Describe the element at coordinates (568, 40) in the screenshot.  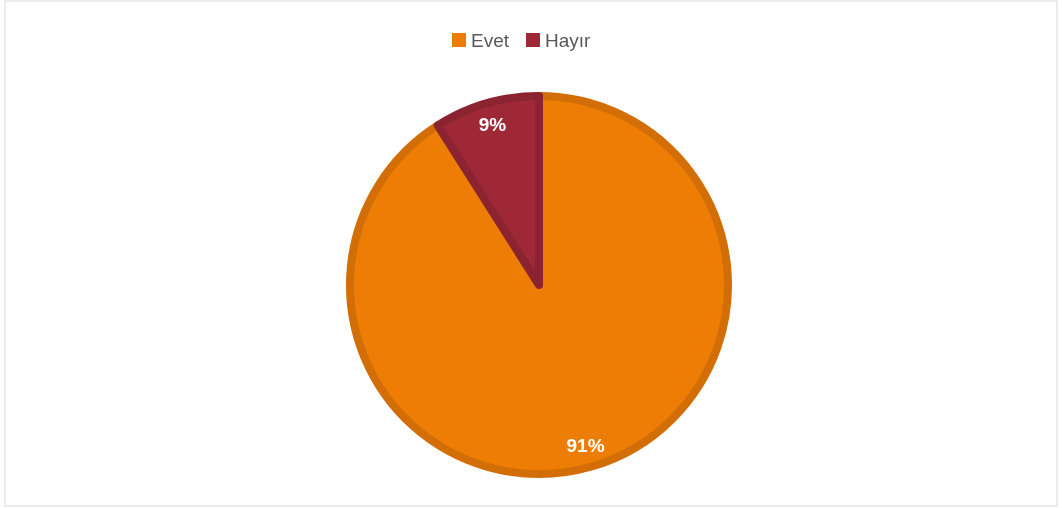
I see `legend-label: Hayır` at that location.